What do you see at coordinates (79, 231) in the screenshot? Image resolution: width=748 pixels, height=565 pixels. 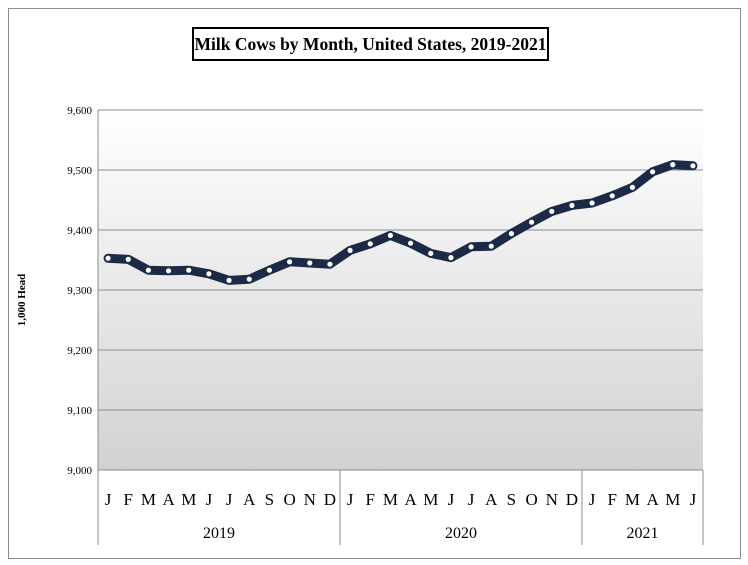 I see `y-tick-label: 9,400` at bounding box center [79, 231].